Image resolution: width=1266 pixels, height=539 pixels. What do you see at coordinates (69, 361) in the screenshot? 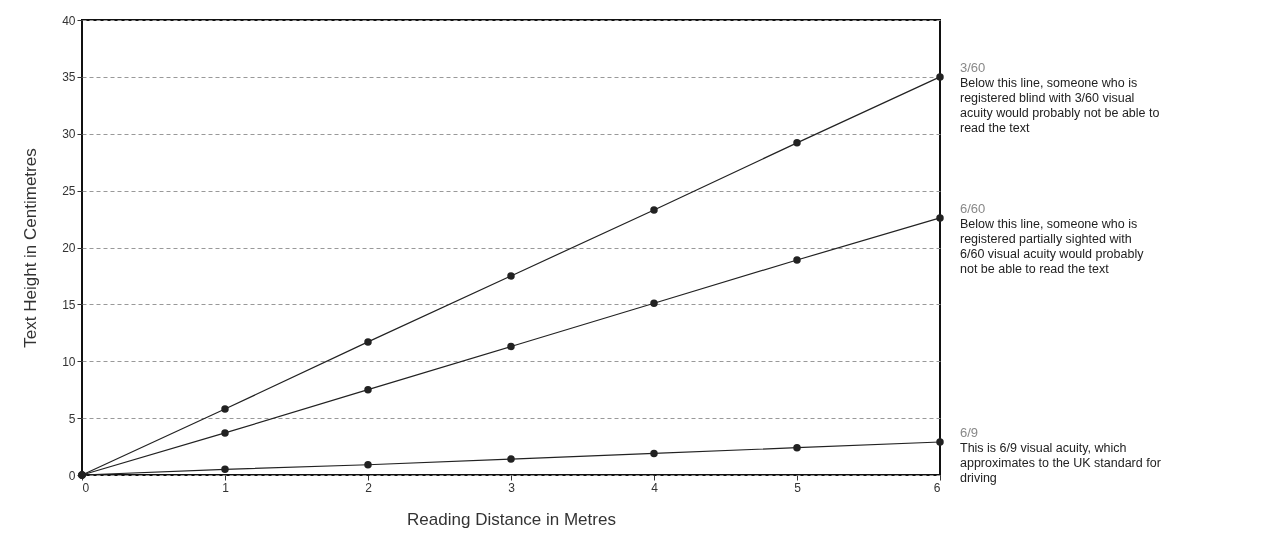
I see `y-tick-label: 10` at bounding box center [69, 361].